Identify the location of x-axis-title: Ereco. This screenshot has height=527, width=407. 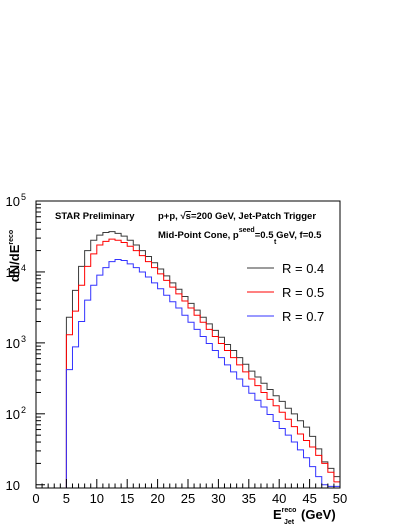
(284, 514).